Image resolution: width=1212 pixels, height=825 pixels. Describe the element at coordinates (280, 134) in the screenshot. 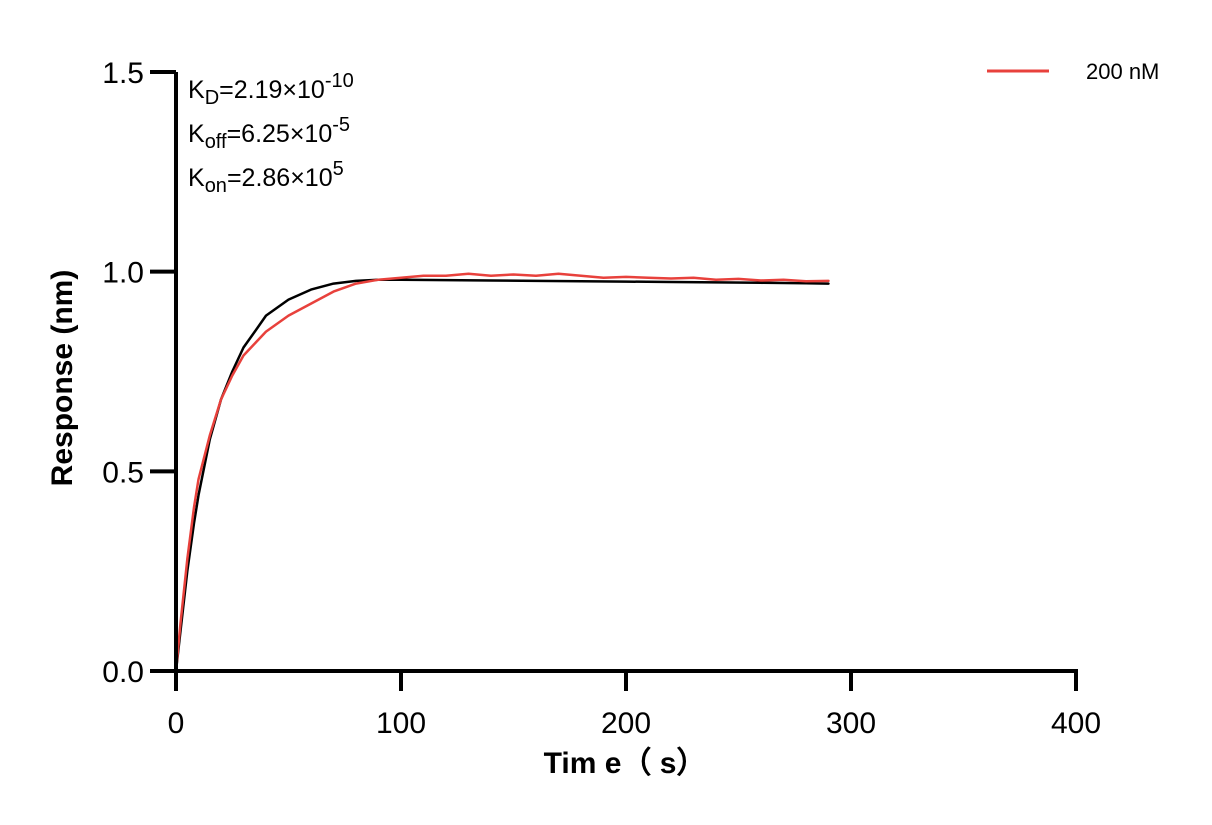

I see `annotation-value: =6.25×10` at that location.